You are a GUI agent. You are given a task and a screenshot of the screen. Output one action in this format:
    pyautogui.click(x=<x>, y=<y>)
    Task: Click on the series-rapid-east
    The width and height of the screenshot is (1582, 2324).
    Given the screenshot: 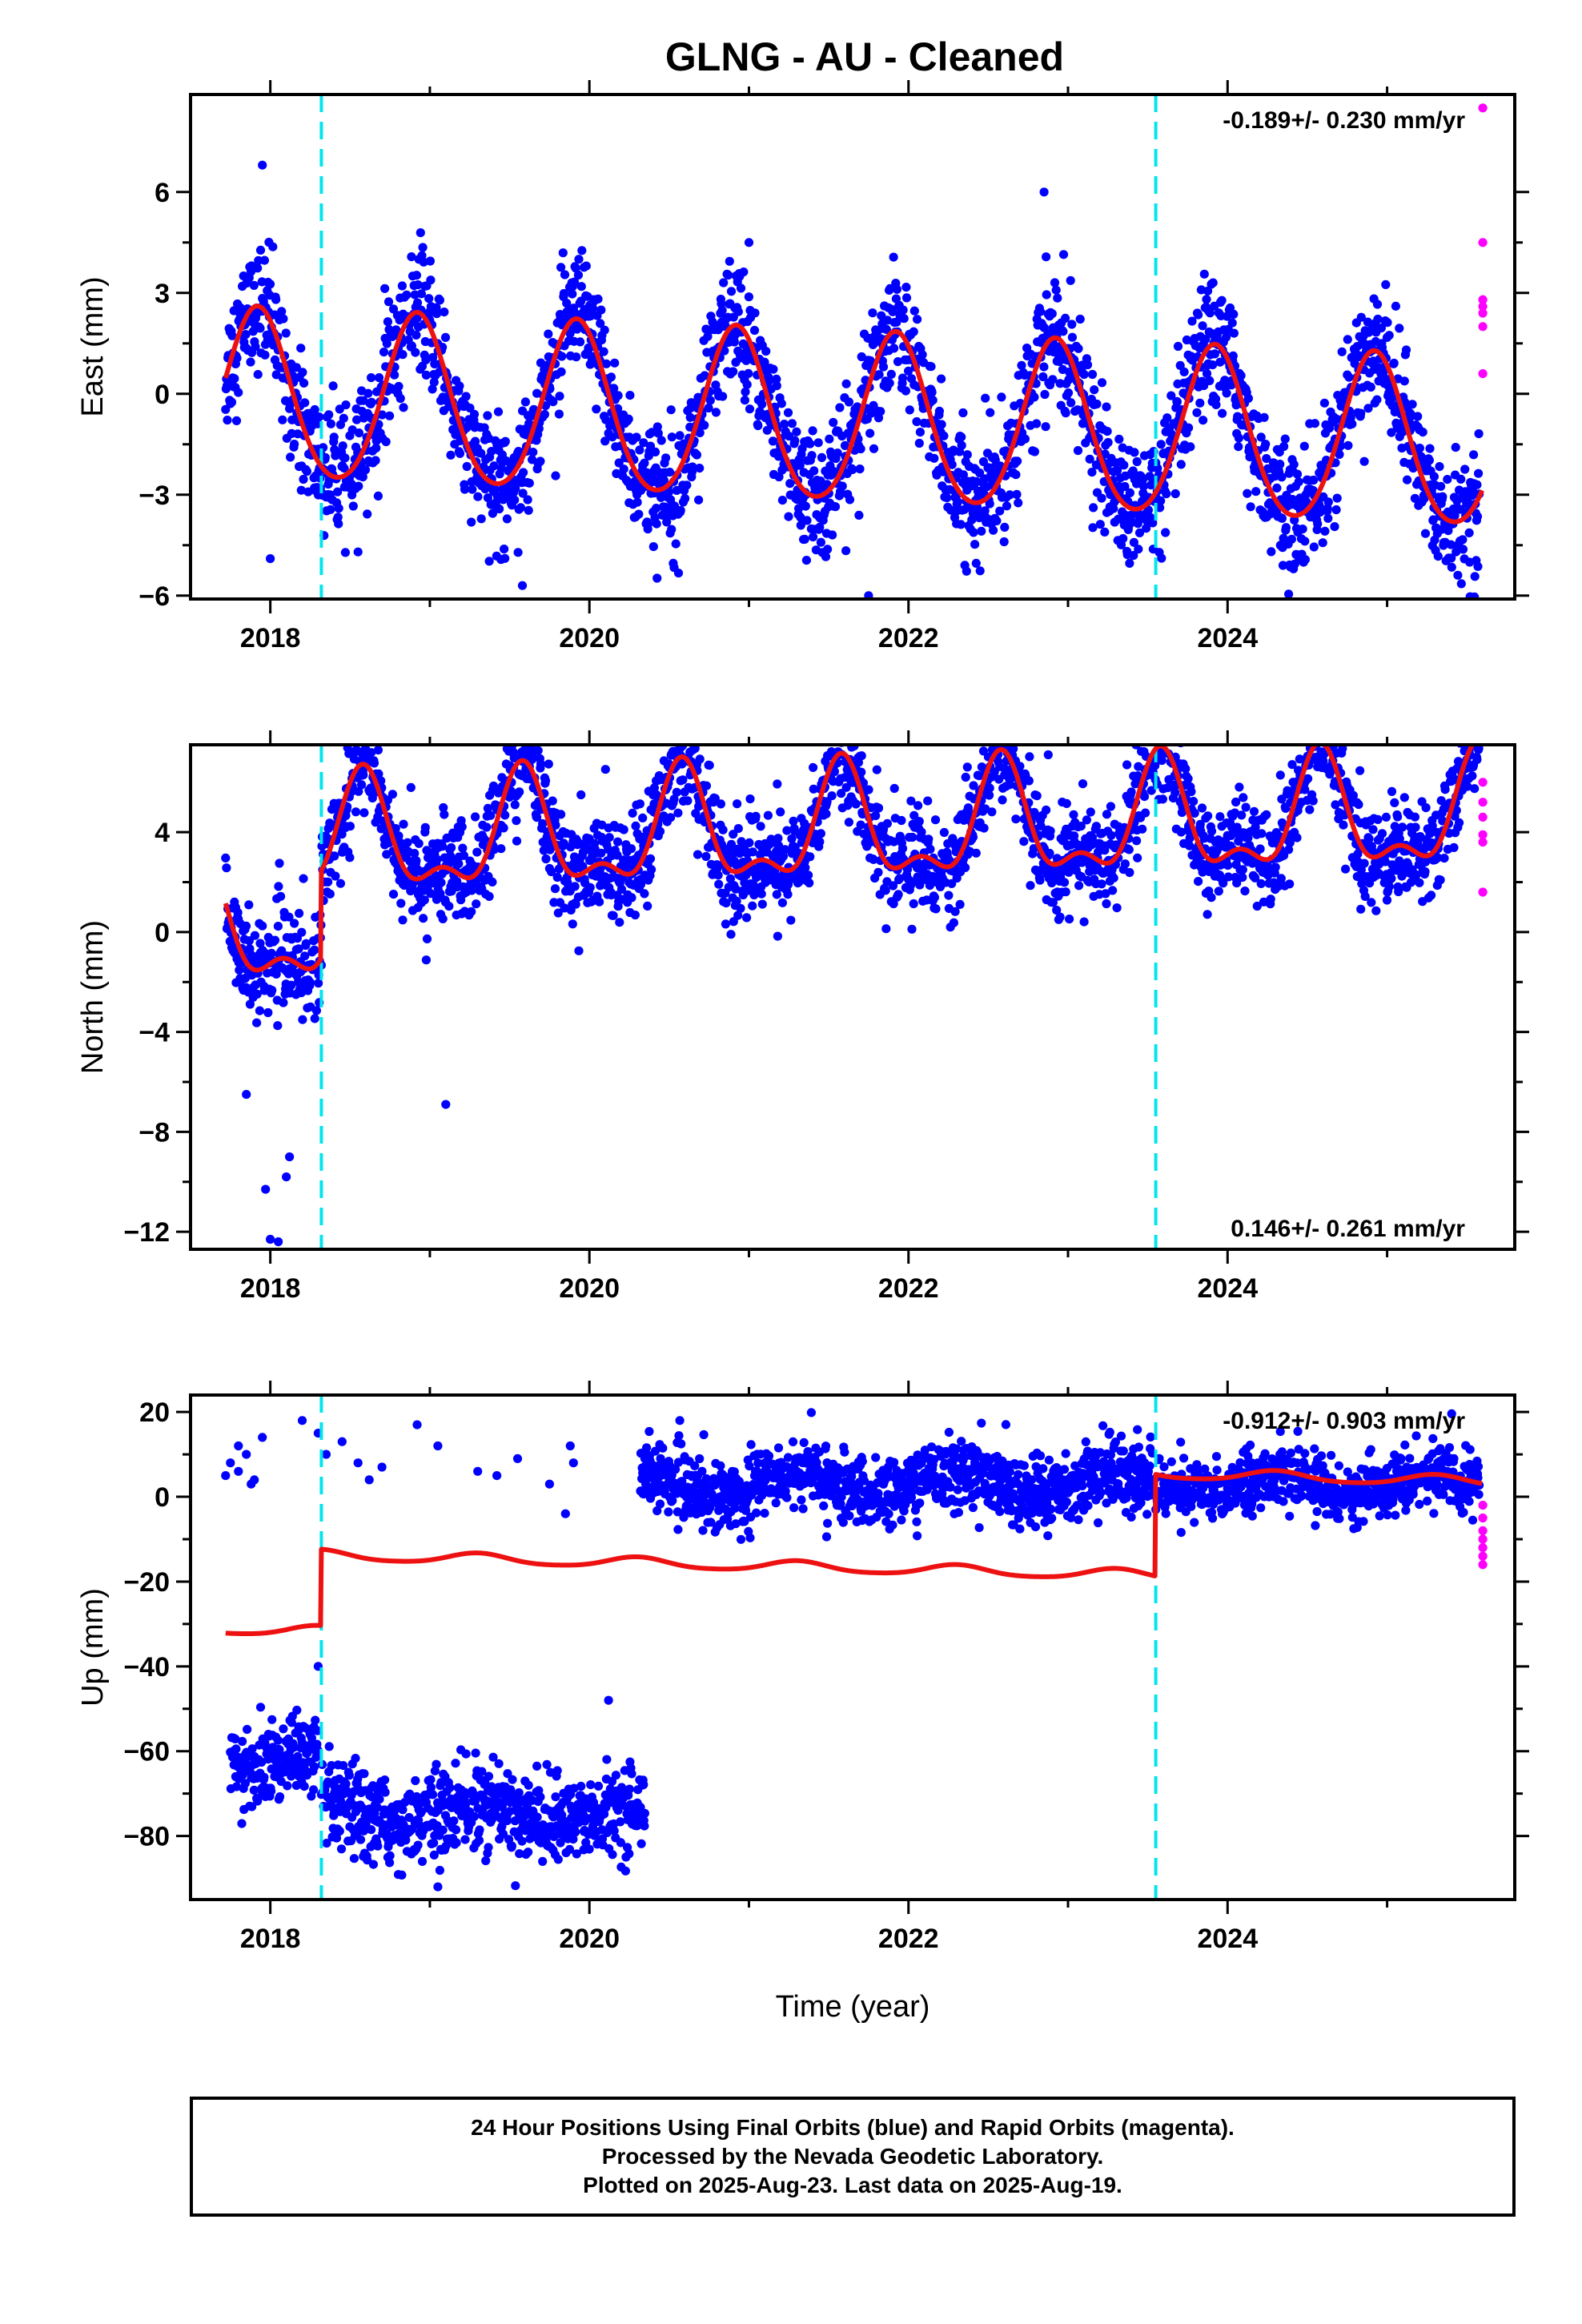 What is the action you would take?
    pyautogui.click(x=1483, y=241)
    